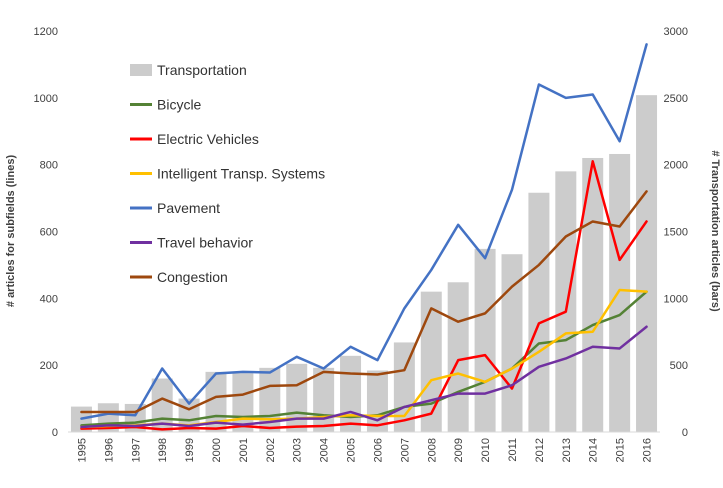  What do you see at coordinates (190, 450) in the screenshot?
I see `x-tick-label: 1999` at bounding box center [190, 450].